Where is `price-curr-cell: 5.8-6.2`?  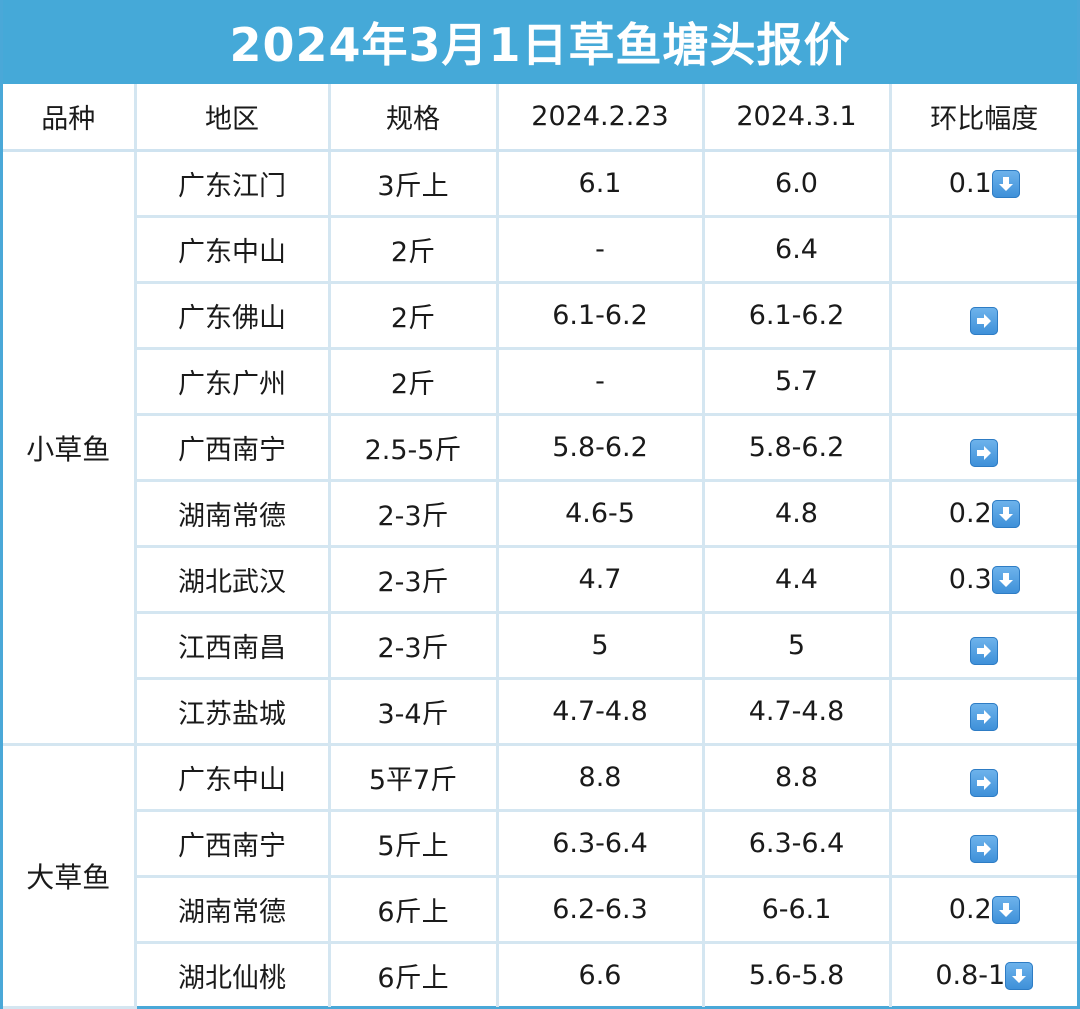 price-curr-cell: 5.8-6.2 is located at coordinates (797, 448).